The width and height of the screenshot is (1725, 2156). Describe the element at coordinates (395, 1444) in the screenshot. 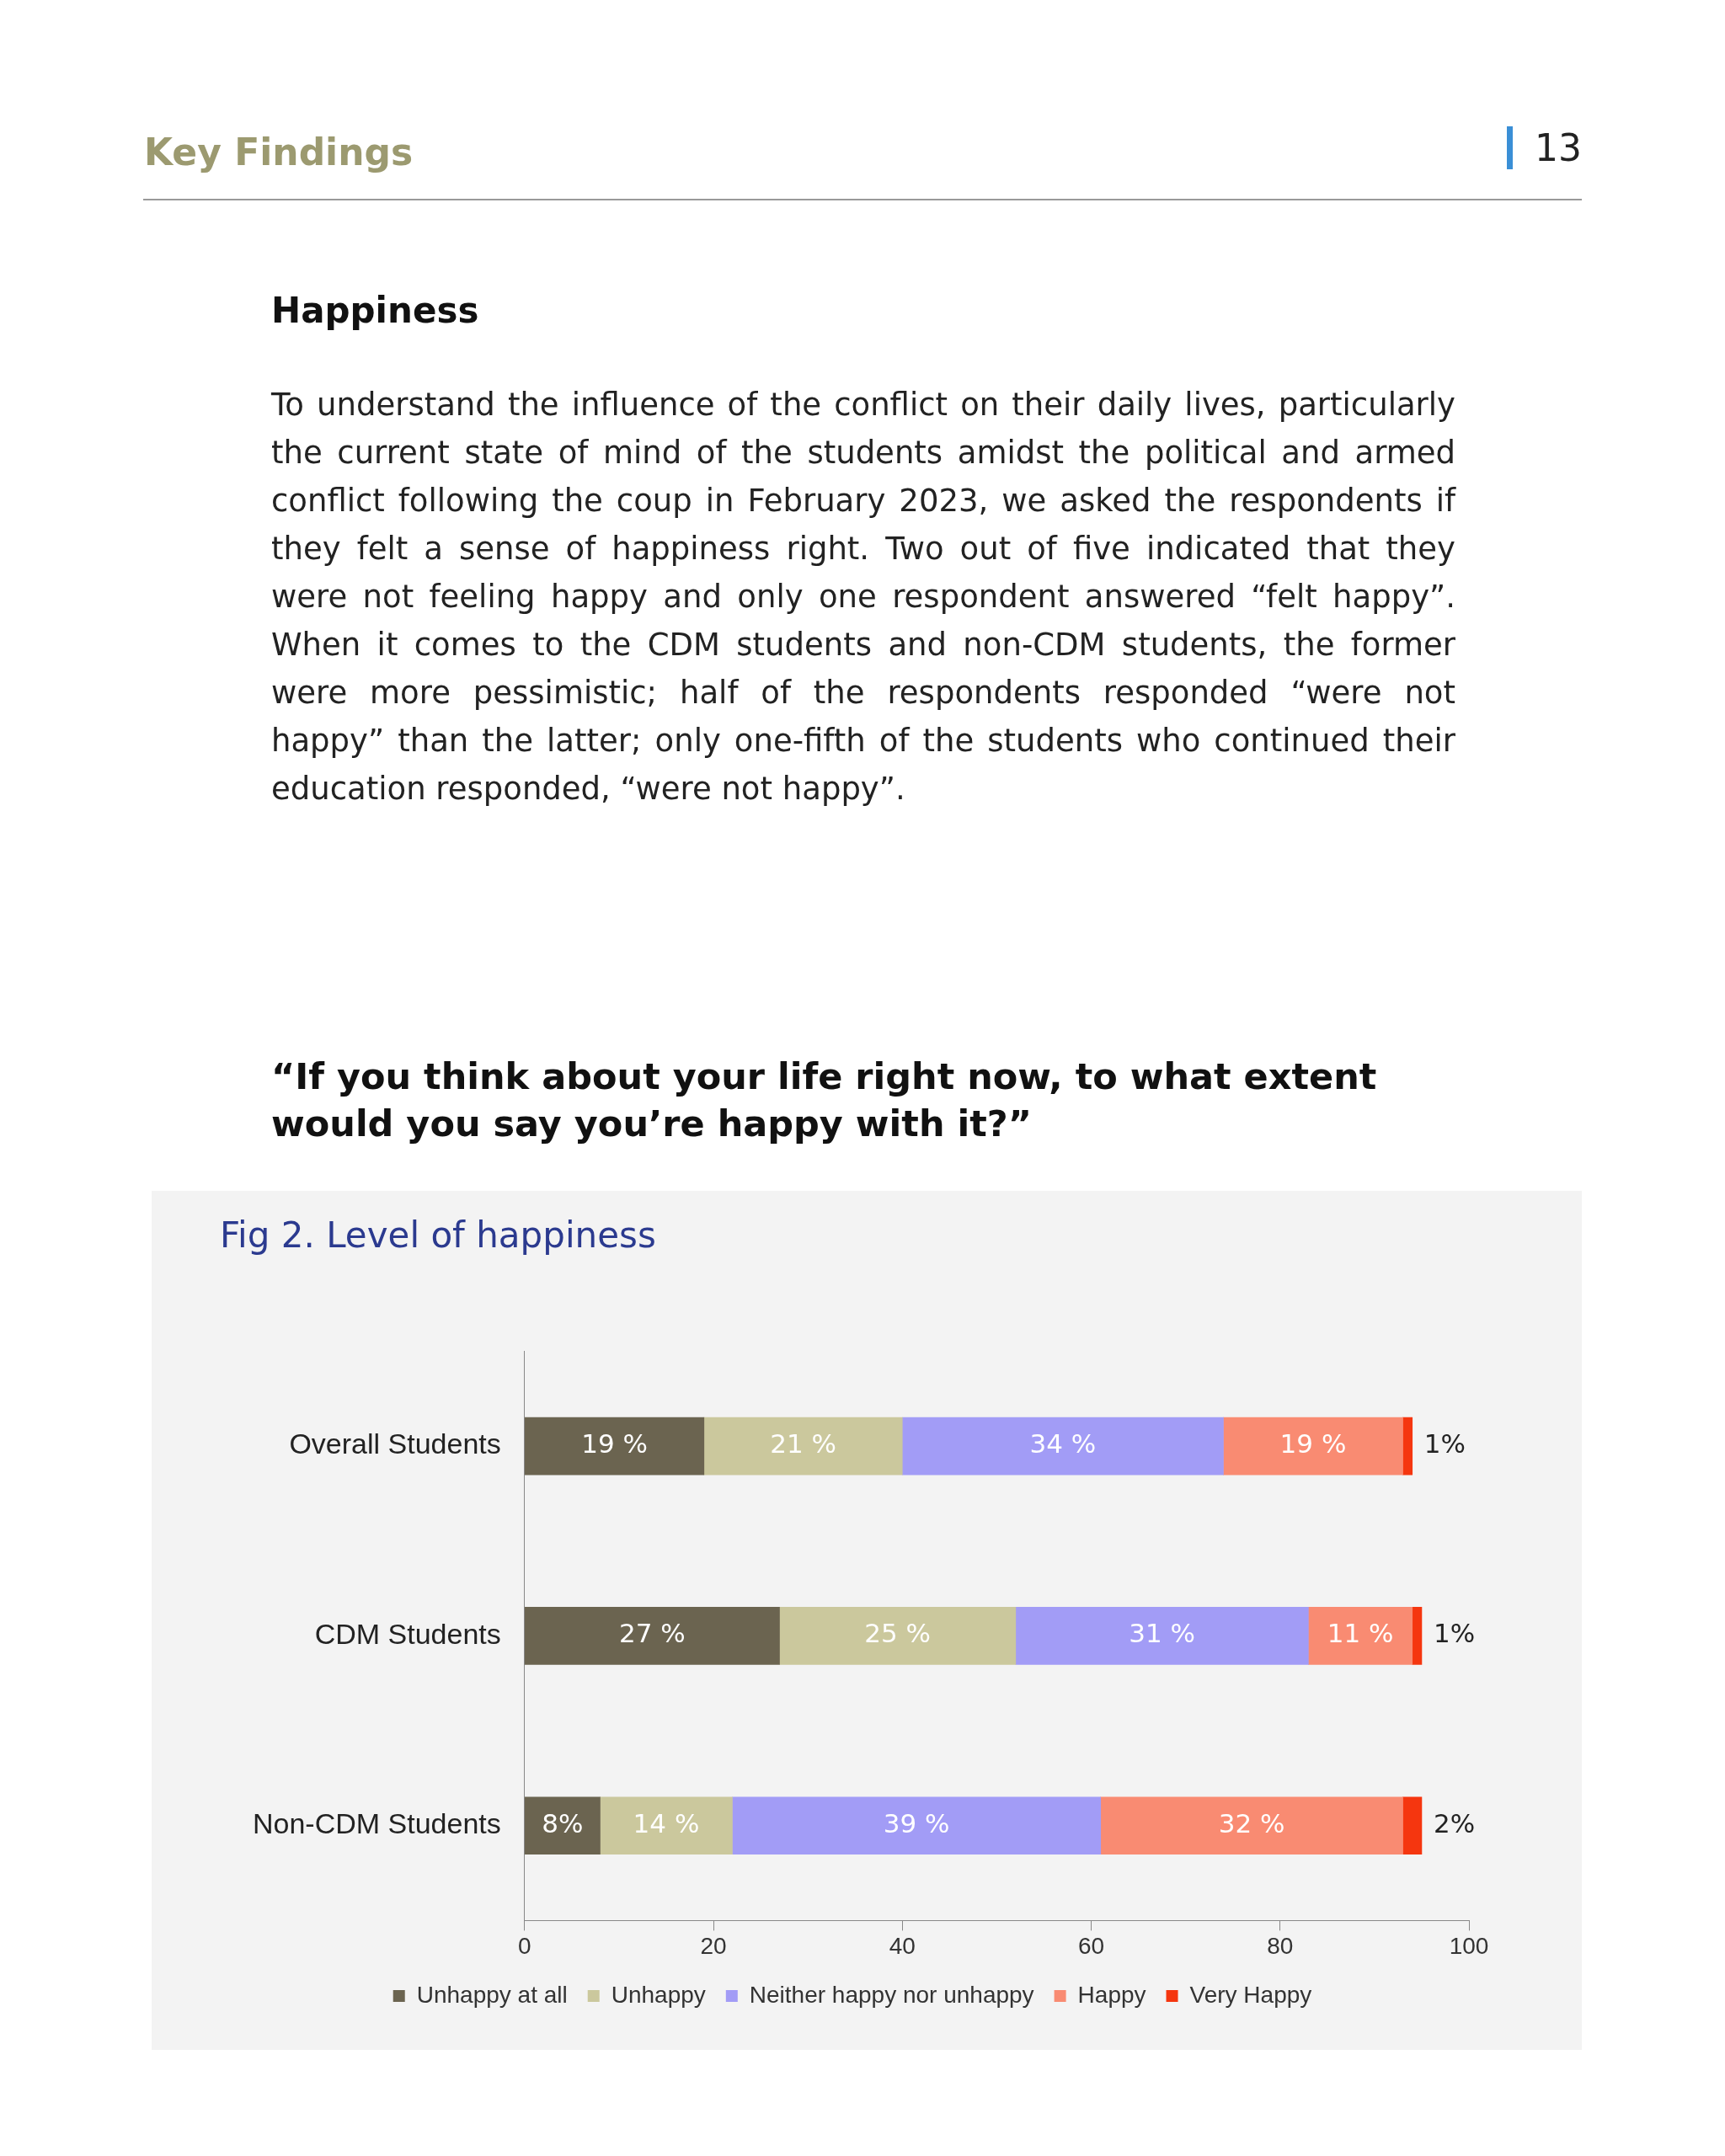

I see `y-tick-label: Overall Students` at that location.